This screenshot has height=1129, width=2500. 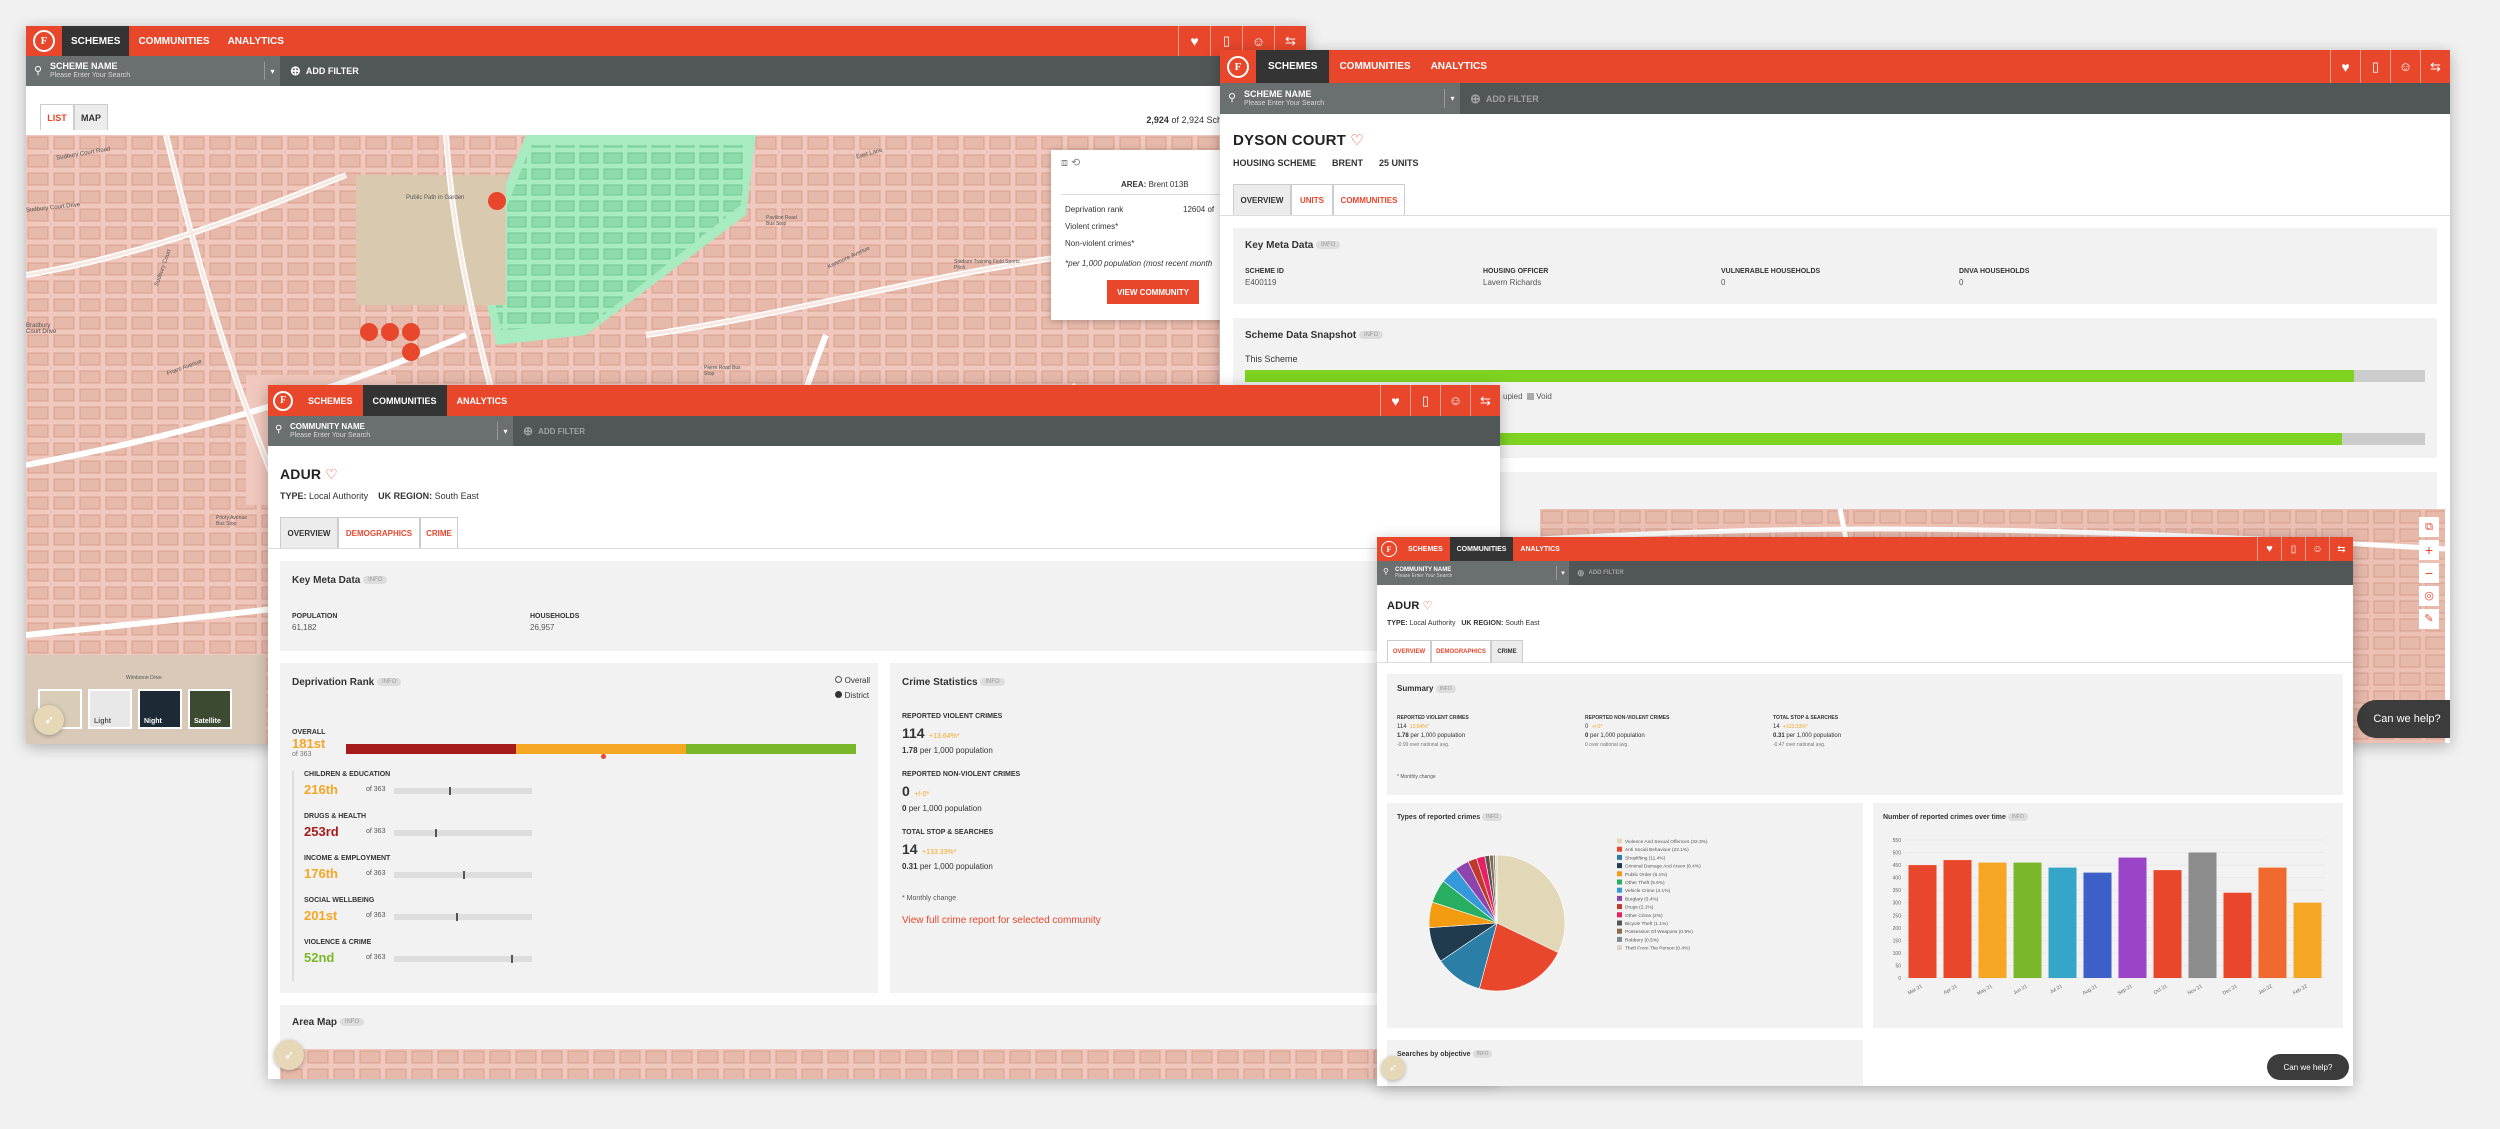 What do you see at coordinates (210, 709) in the screenshot?
I see `layer-satellite: Satellite` at bounding box center [210, 709].